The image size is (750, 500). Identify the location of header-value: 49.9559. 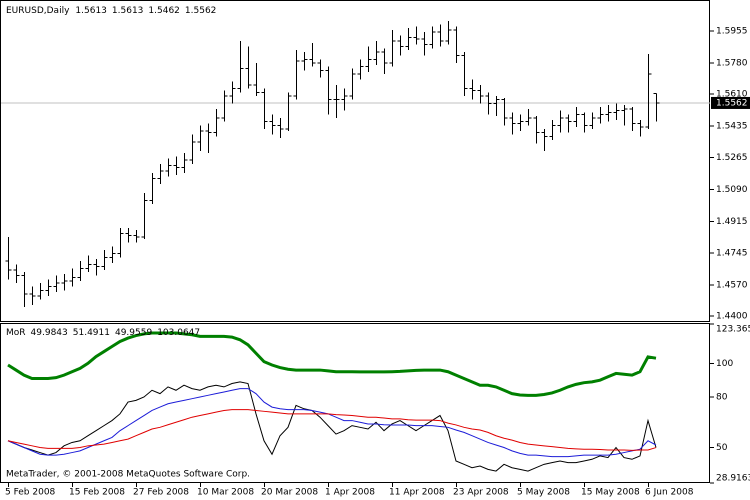
(133, 333).